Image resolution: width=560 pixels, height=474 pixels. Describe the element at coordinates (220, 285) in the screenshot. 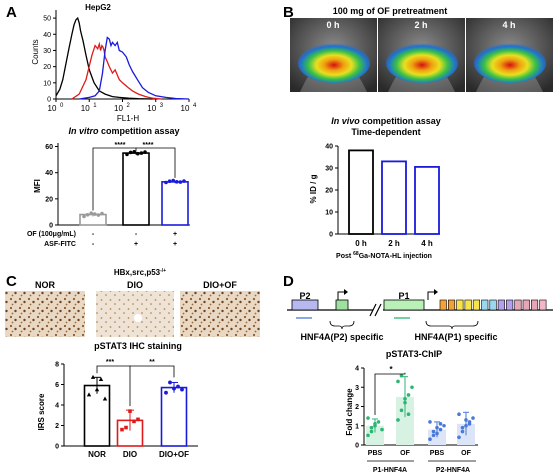

I see `ihc-image-label: DIO+OF` at that location.